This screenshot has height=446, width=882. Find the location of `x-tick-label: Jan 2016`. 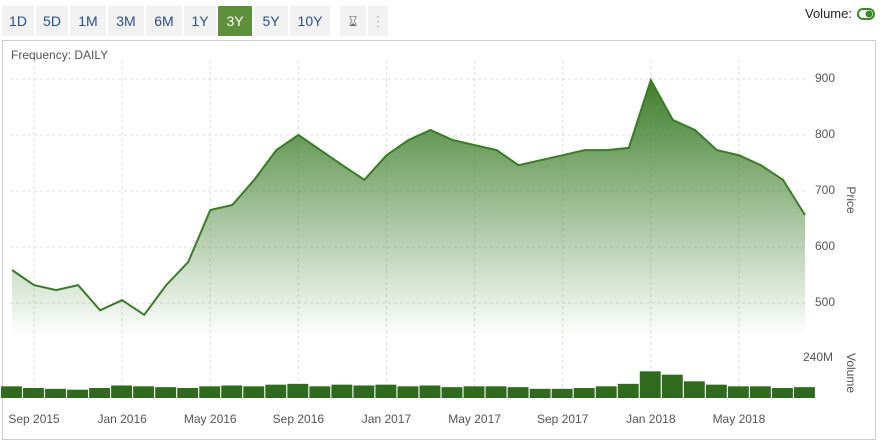

x-tick-label: Jan 2016 is located at coordinates (122, 419).